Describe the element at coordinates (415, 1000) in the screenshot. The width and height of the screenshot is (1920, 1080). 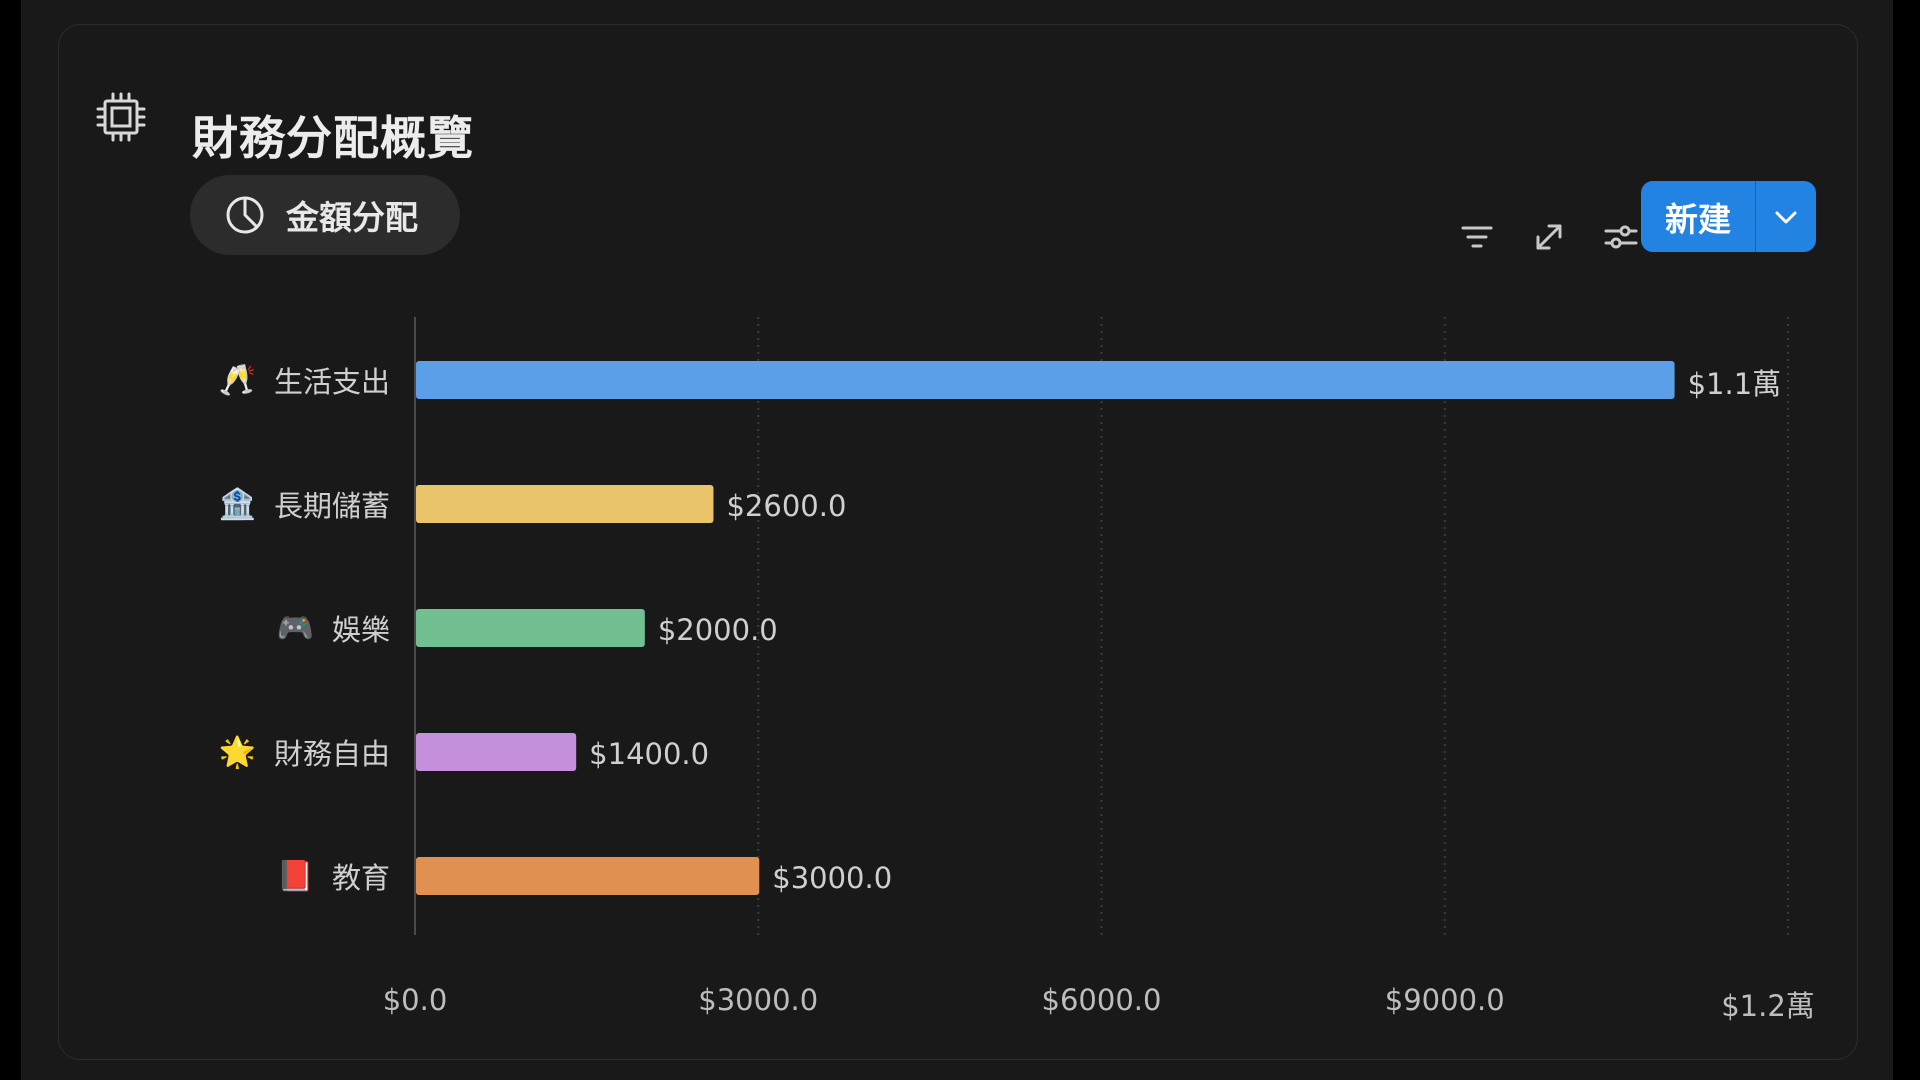
I see `x-tick-label: $0.0` at that location.